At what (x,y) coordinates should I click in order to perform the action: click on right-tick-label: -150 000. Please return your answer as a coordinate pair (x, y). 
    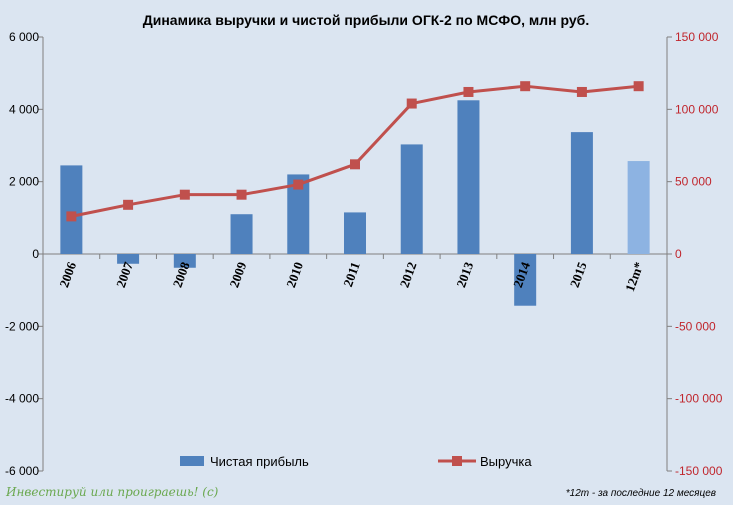
    Looking at the image, I should click on (699, 471).